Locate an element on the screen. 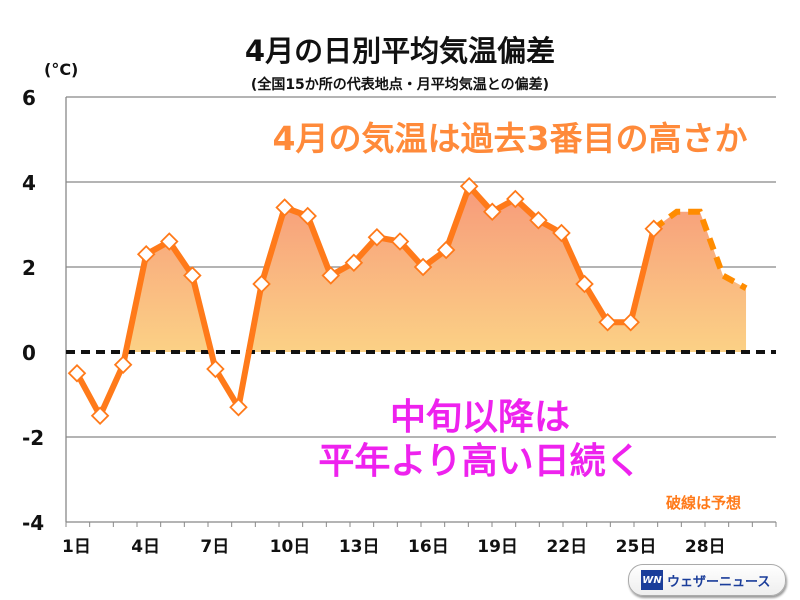  x-tick-label: 22日 is located at coordinates (566, 547).